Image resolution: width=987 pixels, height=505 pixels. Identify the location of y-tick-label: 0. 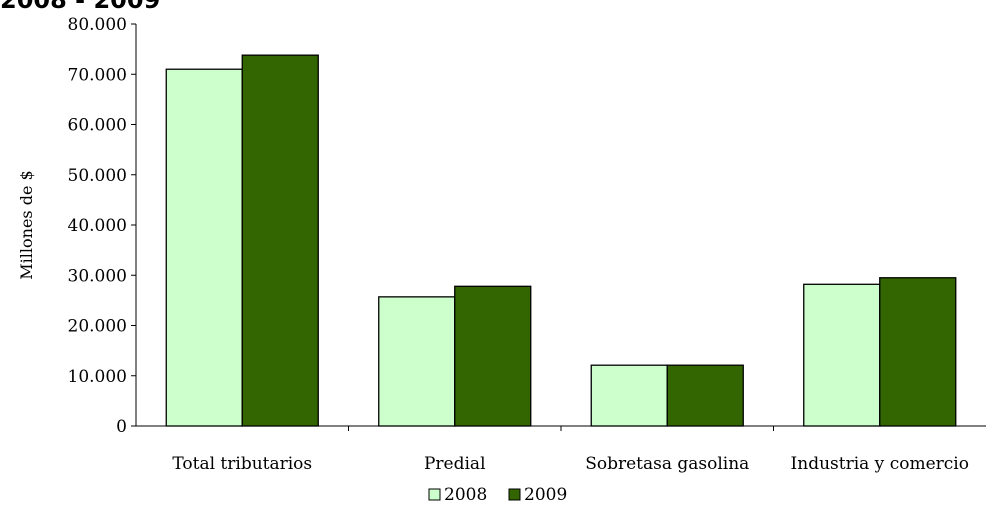
(121, 427).